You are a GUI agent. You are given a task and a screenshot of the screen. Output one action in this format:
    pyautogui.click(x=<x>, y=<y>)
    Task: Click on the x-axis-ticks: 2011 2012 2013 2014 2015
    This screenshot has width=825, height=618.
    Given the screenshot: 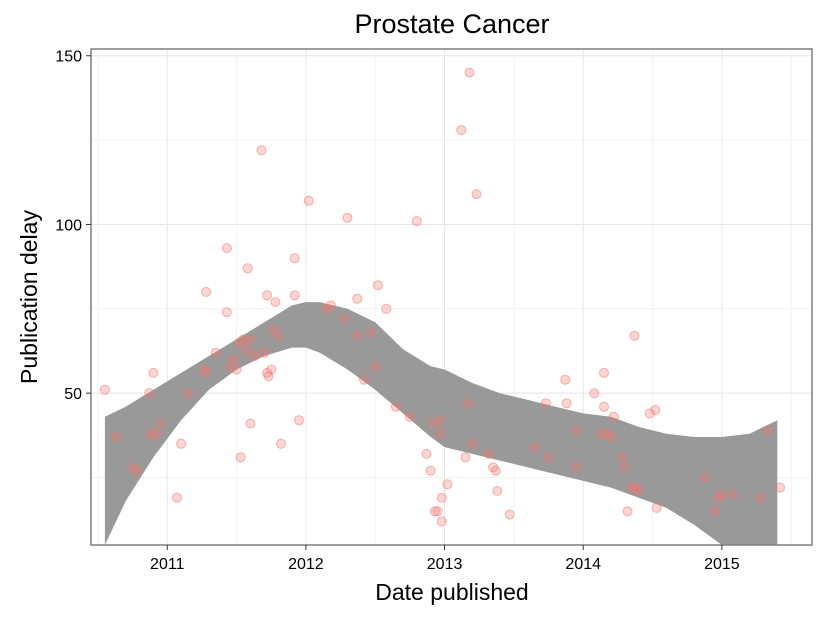 What is the action you would take?
    pyautogui.click(x=445, y=559)
    